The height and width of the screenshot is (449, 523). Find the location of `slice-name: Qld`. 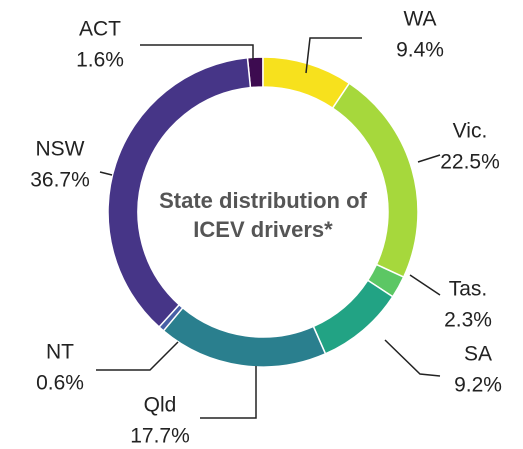

slice-name: Qld is located at coordinates (160, 405).